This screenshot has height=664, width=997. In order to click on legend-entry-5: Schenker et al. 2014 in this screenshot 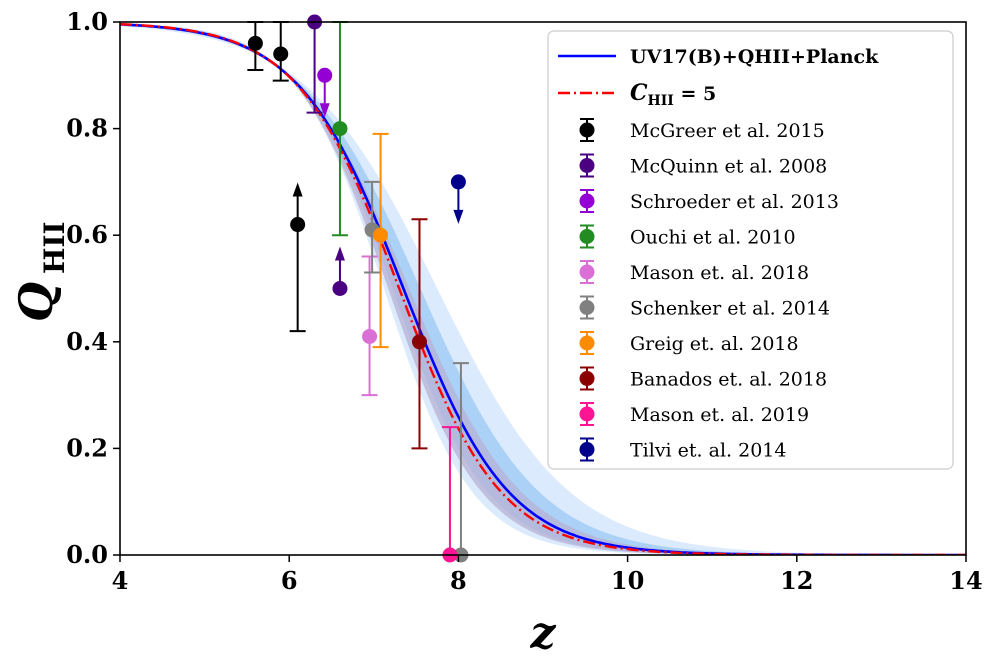, I will do `click(704, 307)`.